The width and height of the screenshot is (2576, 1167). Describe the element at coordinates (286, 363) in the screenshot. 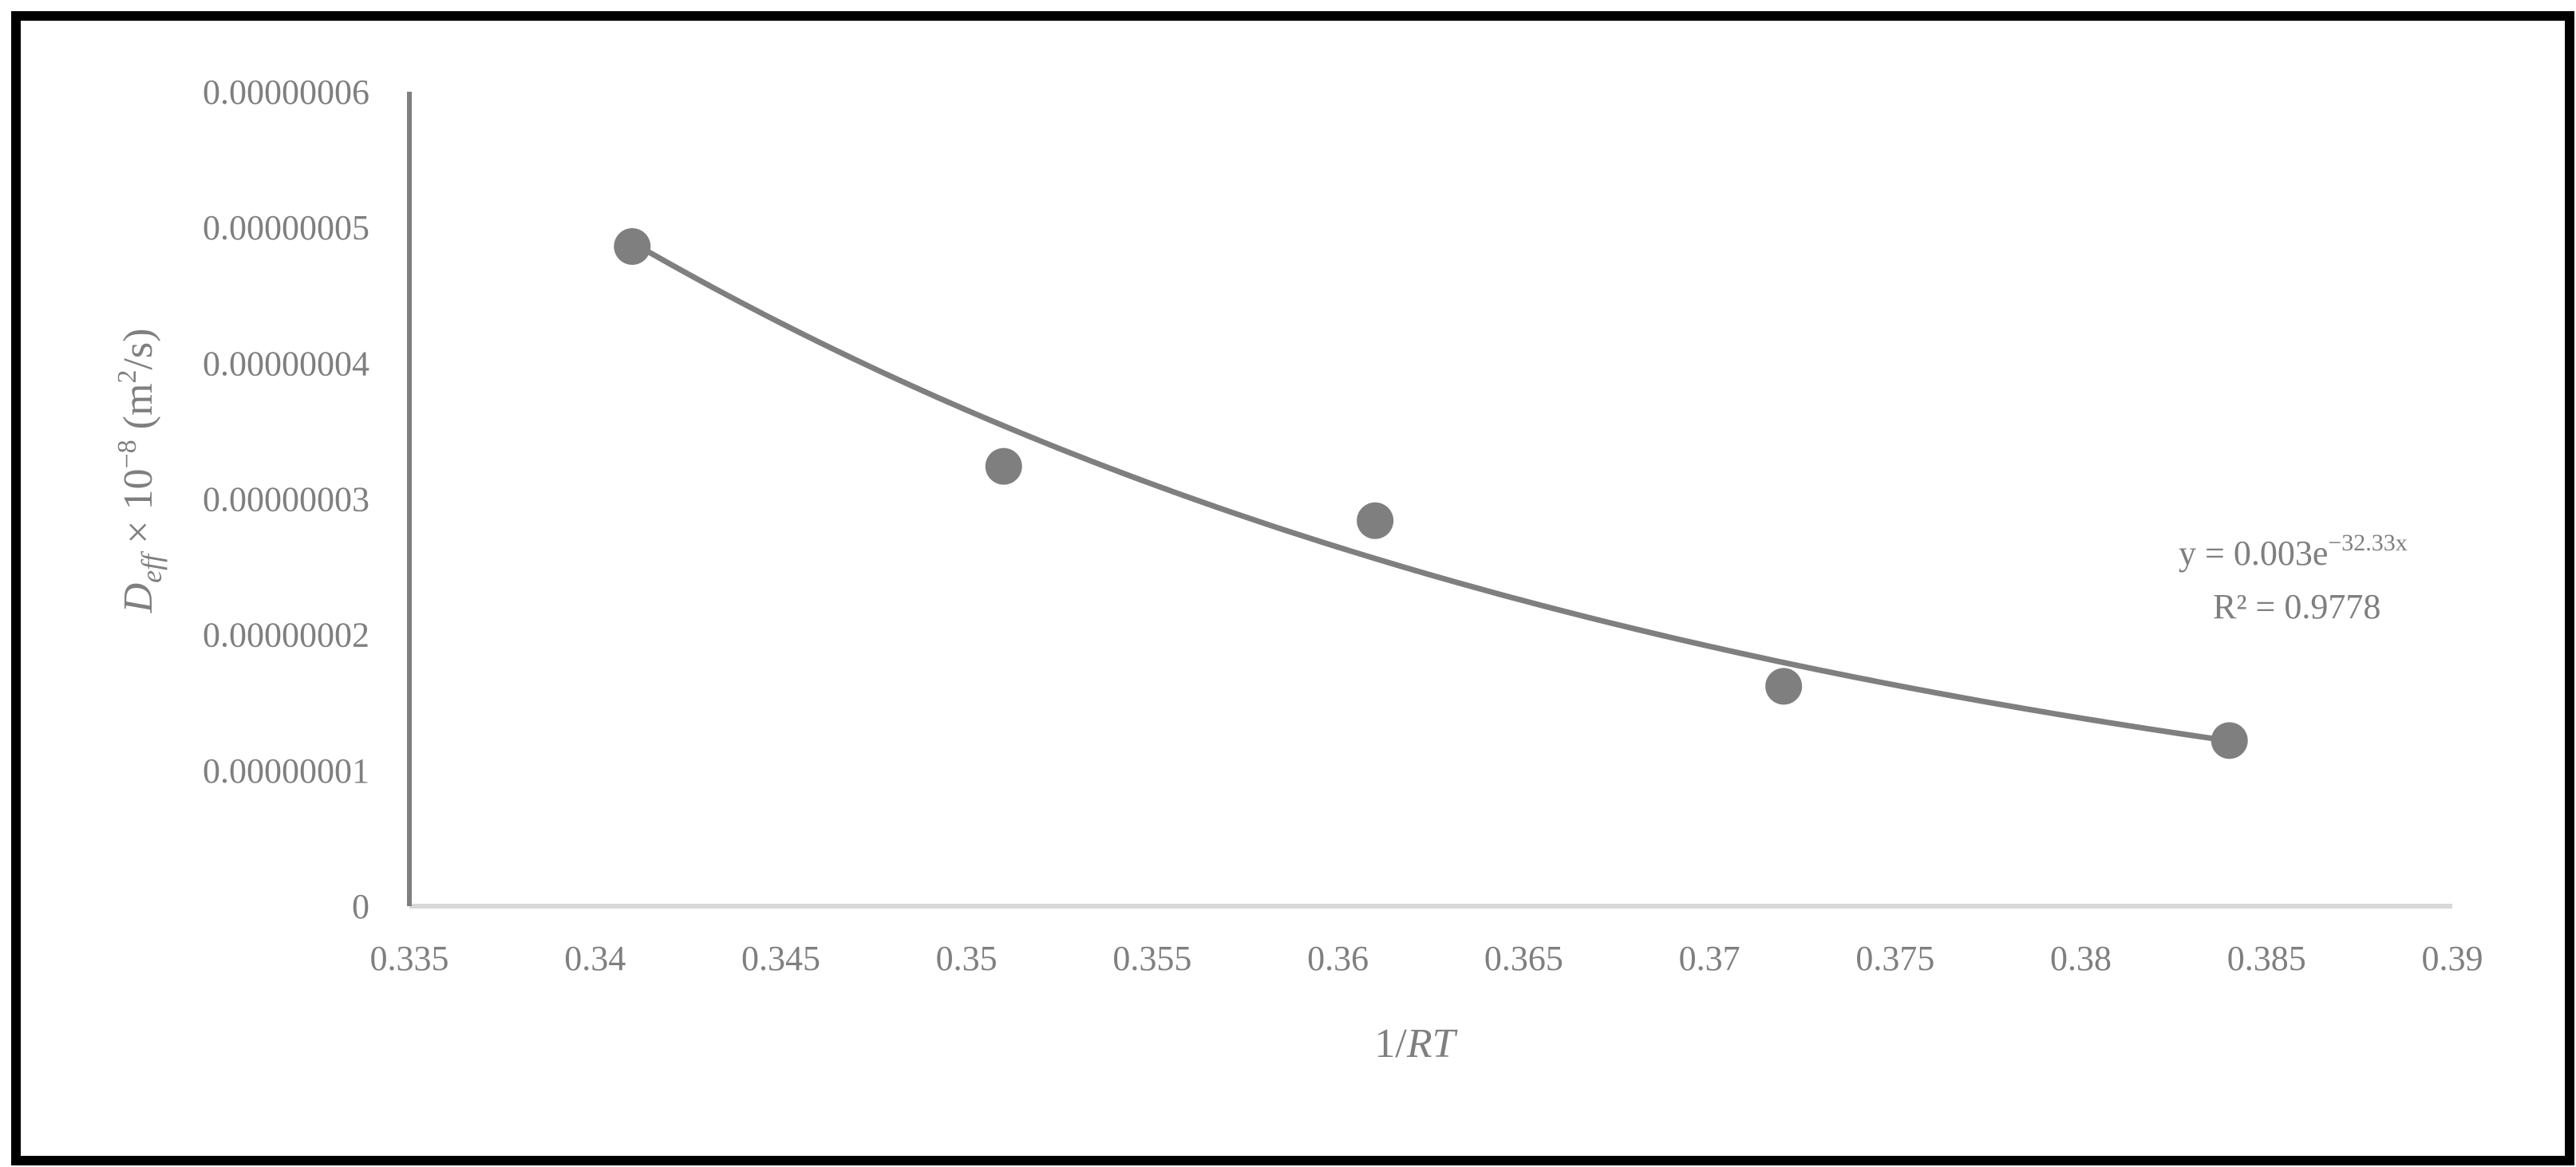

I see `y-tick-label: 0.00000004` at that location.